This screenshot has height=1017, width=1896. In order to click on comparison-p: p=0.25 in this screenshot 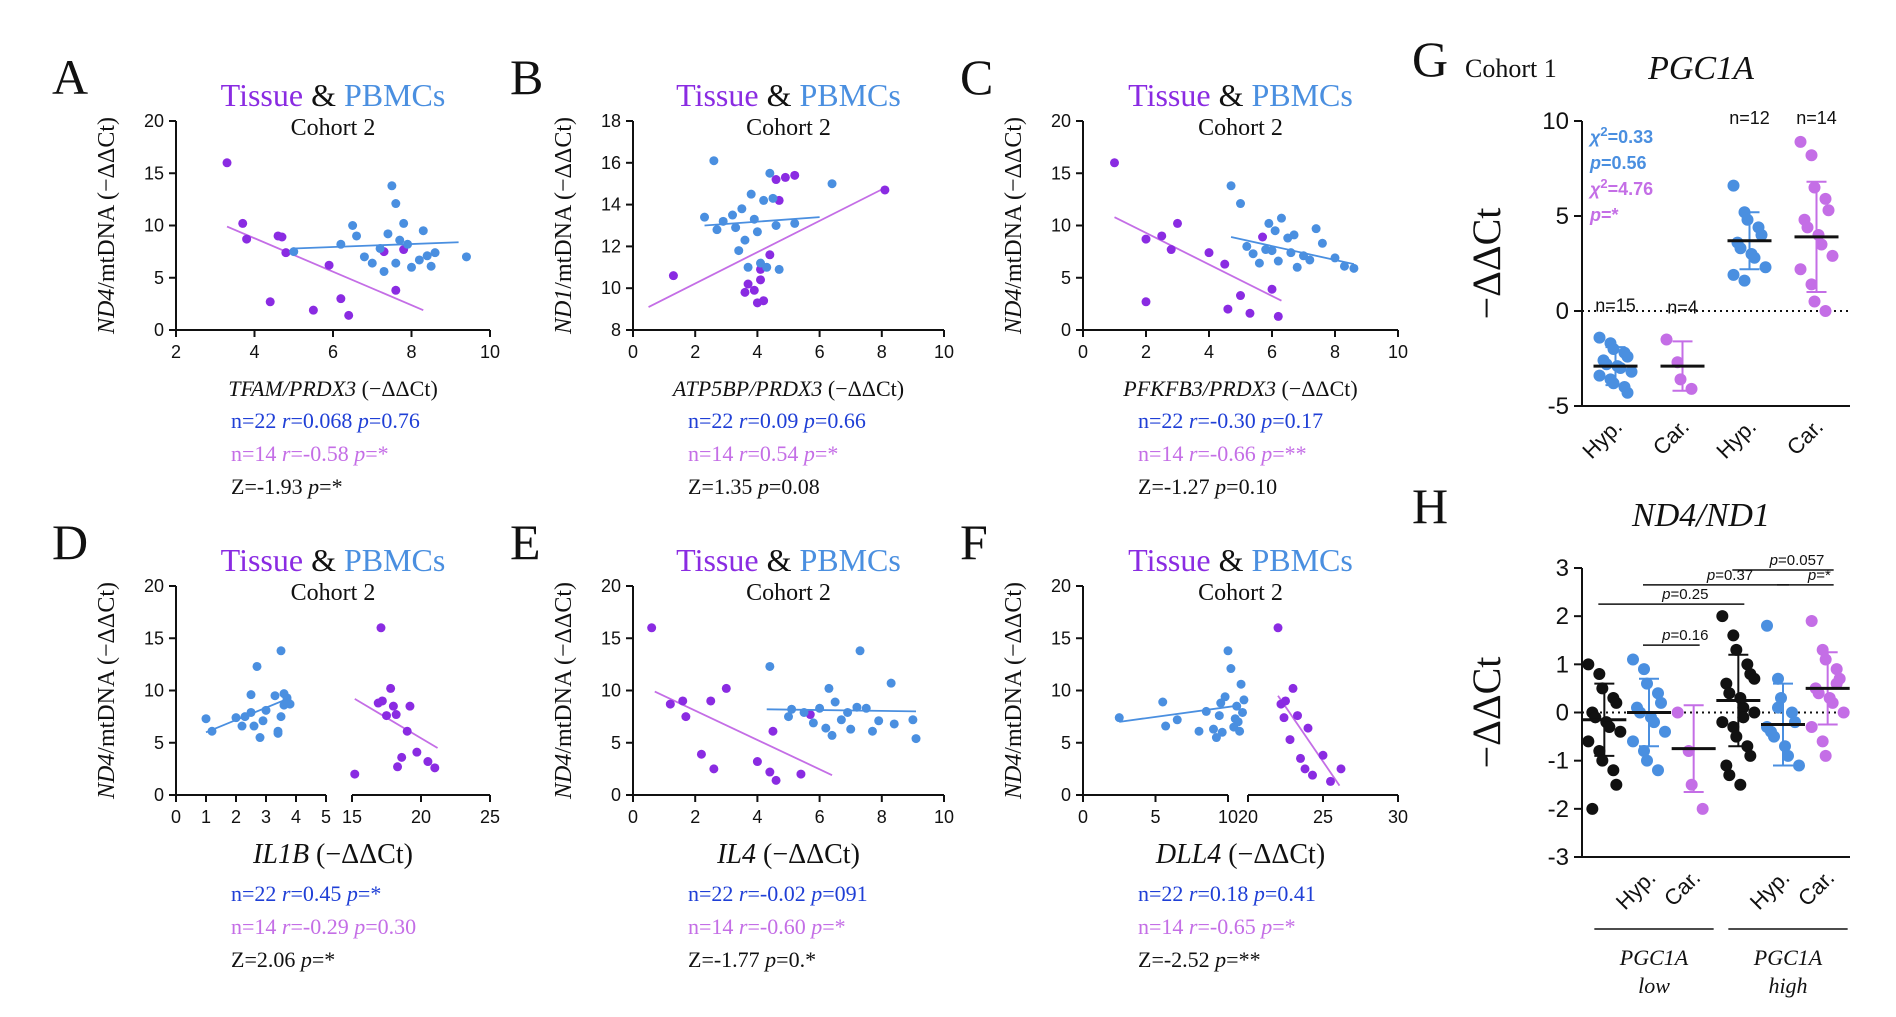, I will do `click(1684, 594)`.